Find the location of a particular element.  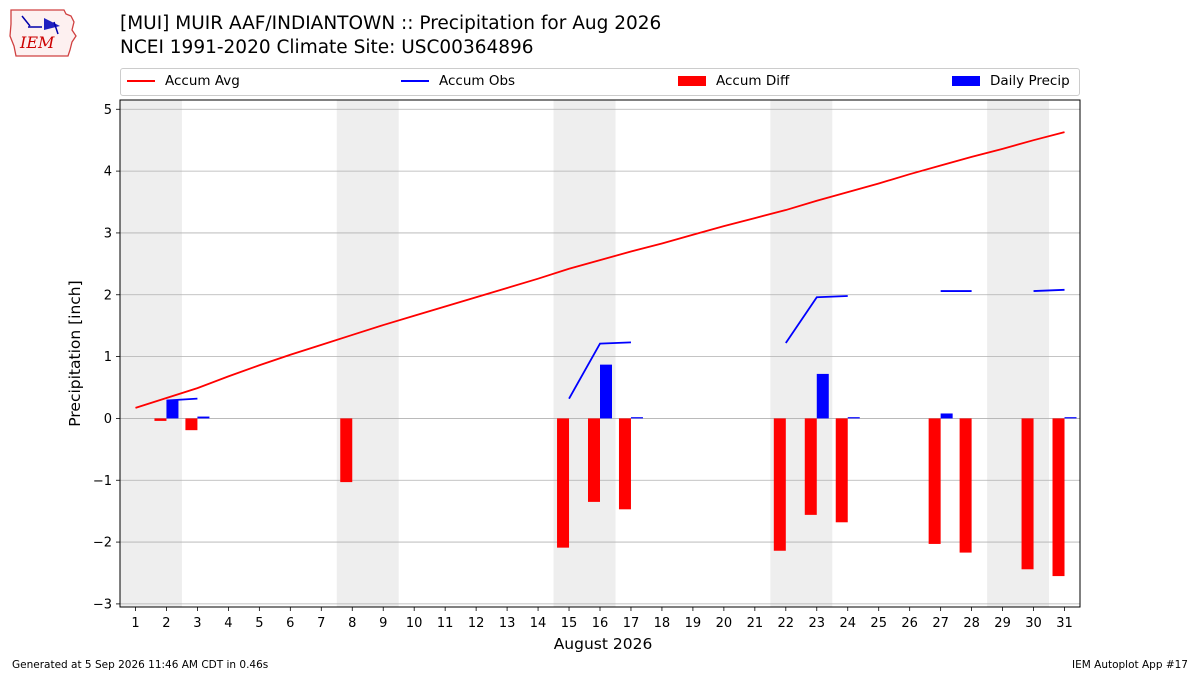

x-tick-label: 25 is located at coordinates (878, 623).